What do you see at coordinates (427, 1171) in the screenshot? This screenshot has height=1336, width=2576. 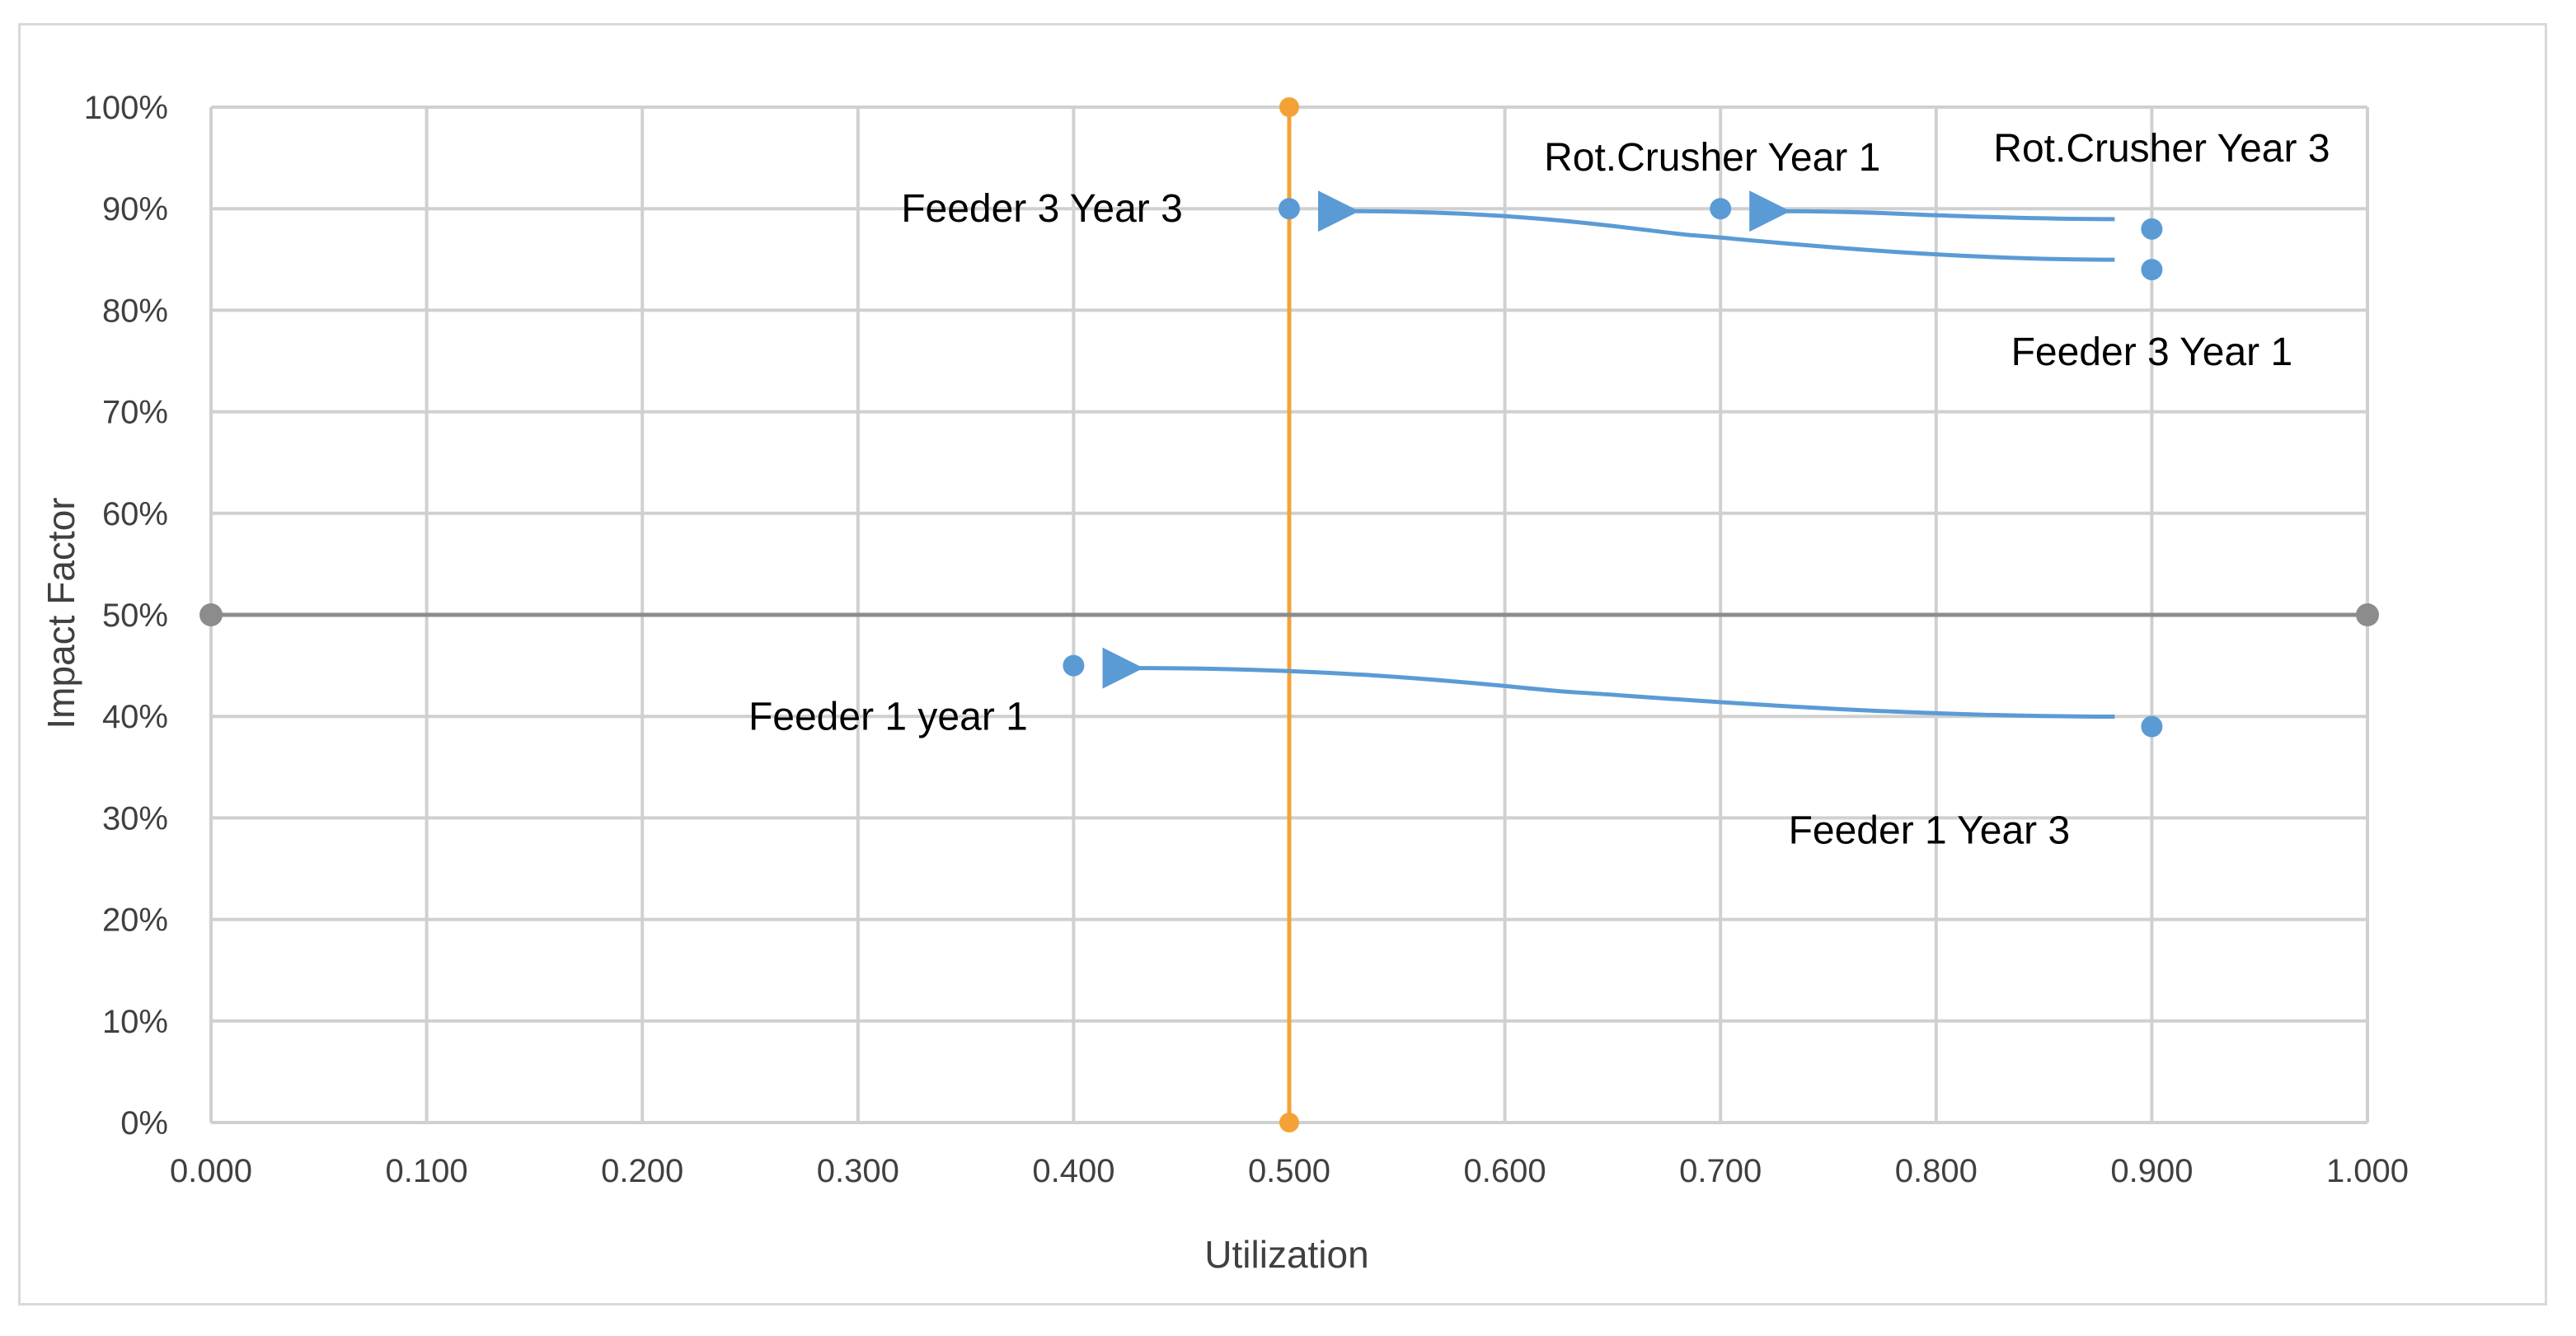 I see `x-tick-label: 0.100` at bounding box center [427, 1171].